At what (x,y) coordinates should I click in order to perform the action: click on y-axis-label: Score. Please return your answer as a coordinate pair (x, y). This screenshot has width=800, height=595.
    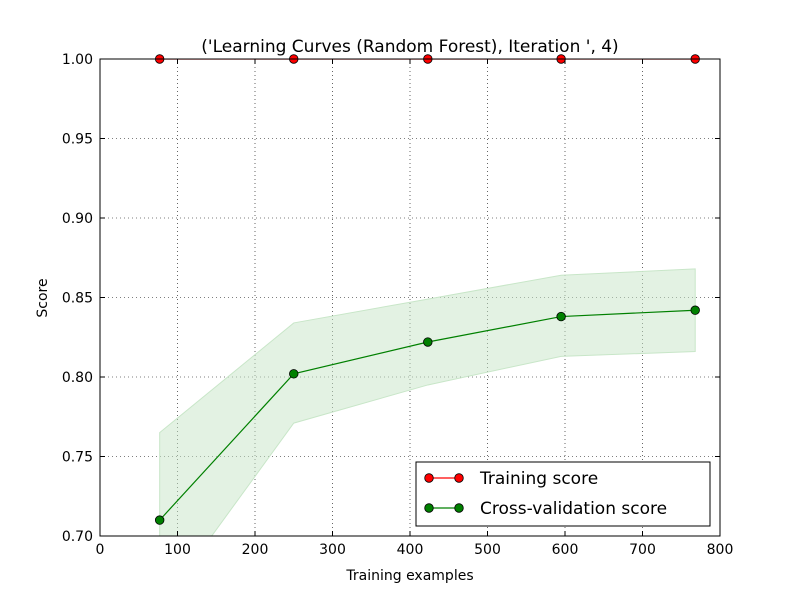
    Looking at the image, I should click on (43, 297).